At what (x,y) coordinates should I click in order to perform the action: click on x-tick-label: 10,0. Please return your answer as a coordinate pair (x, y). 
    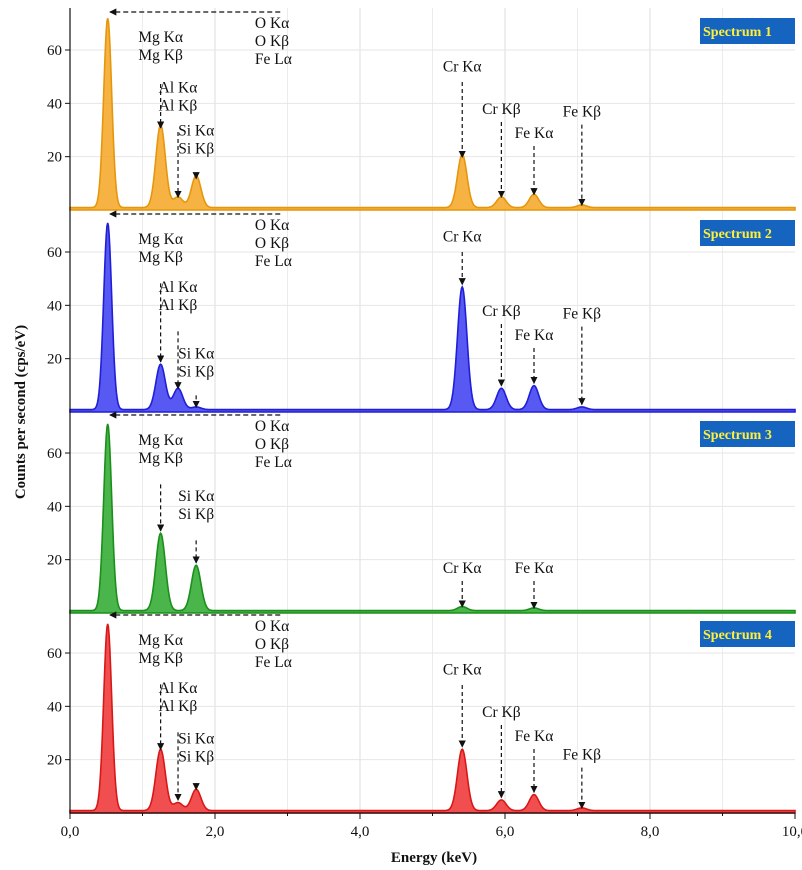
    Looking at the image, I should click on (792, 832).